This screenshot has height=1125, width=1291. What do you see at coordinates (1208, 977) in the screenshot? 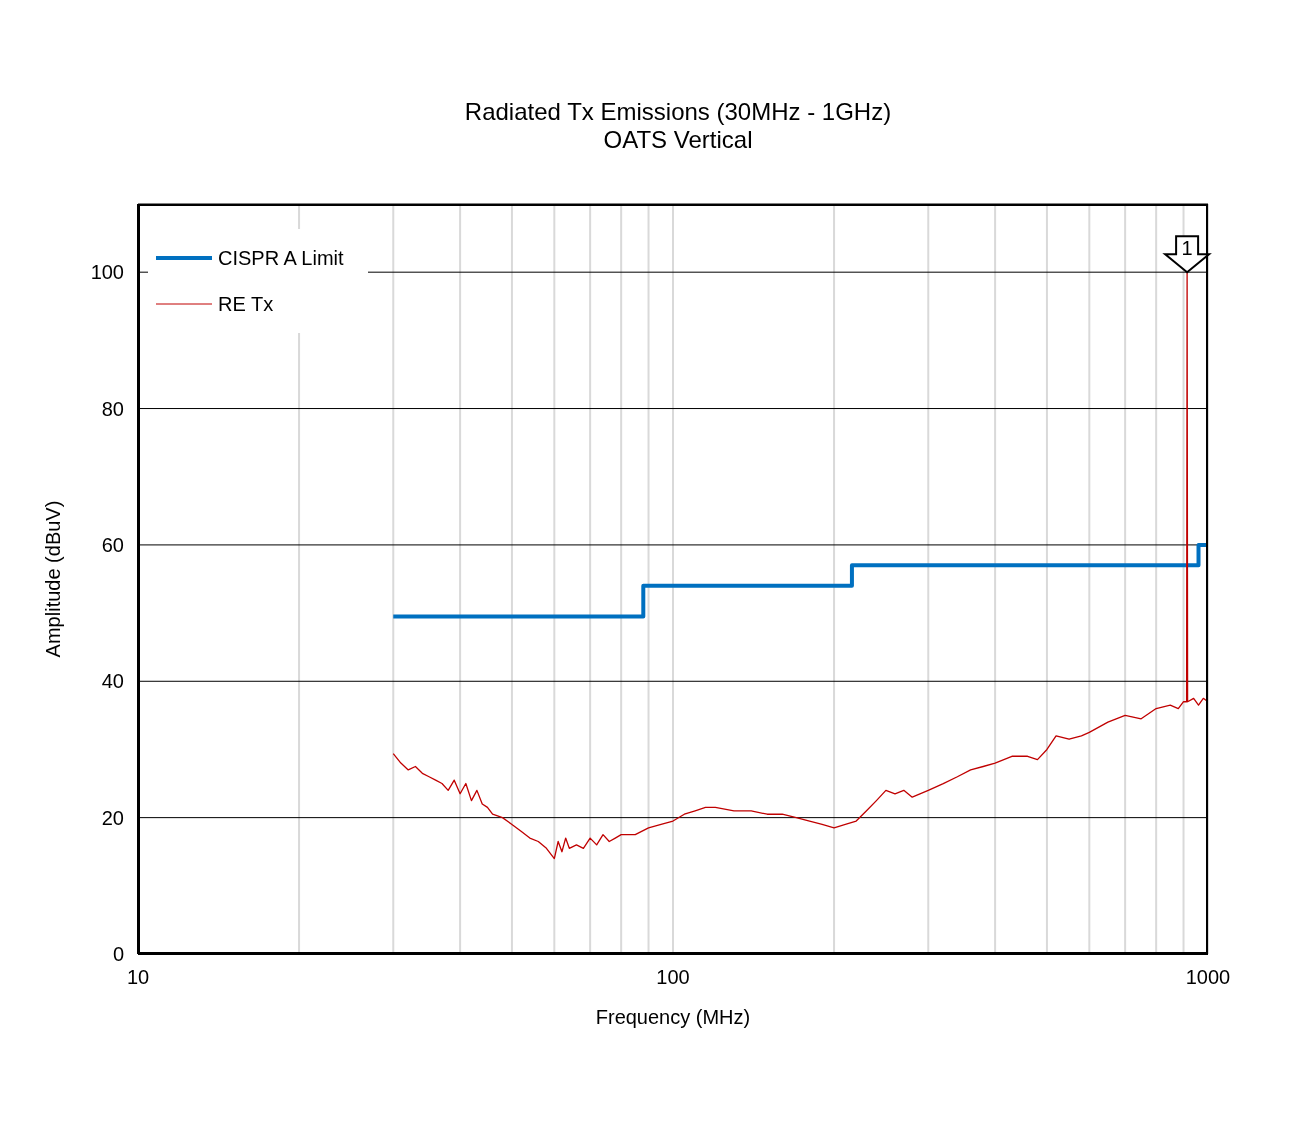
I see `x-tick-label: 1000` at bounding box center [1208, 977].